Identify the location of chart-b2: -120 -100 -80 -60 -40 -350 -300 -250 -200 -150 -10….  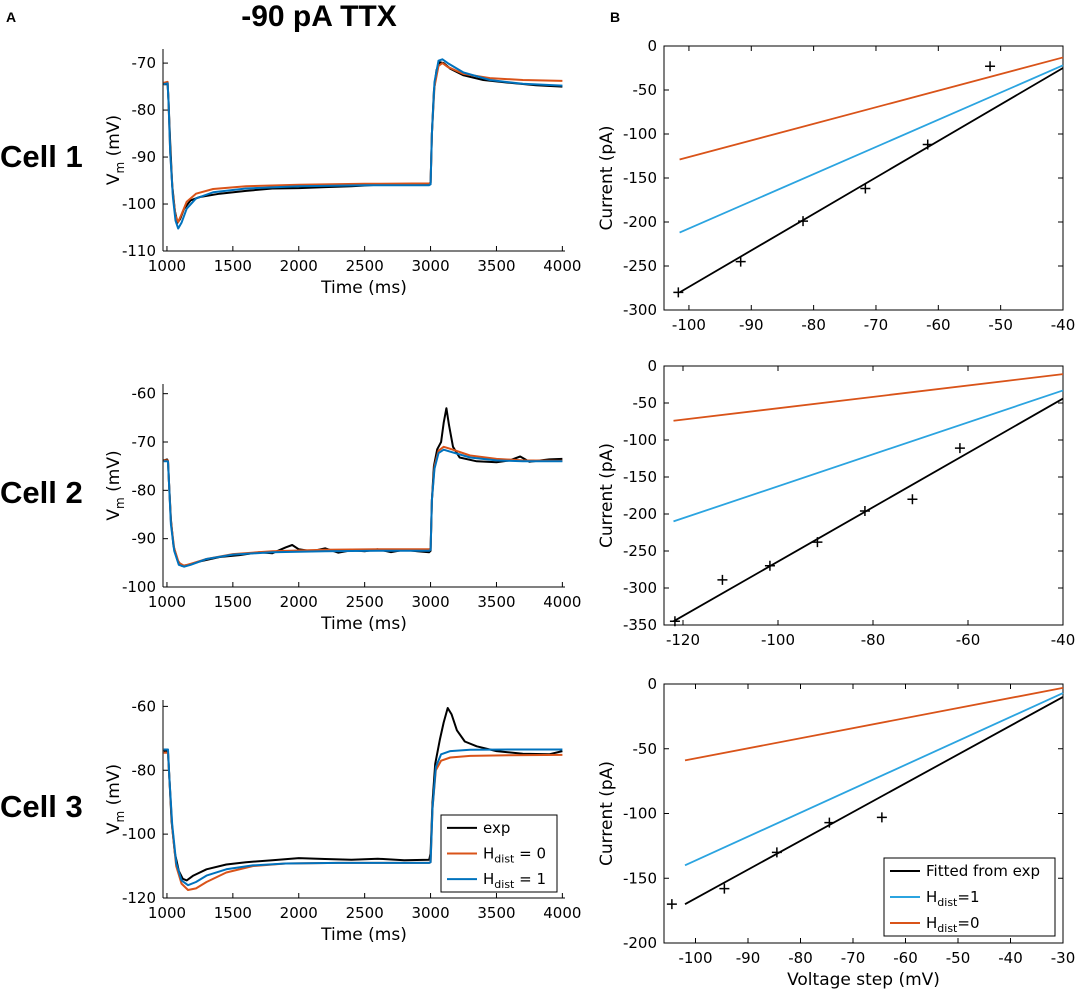
(836, 503).